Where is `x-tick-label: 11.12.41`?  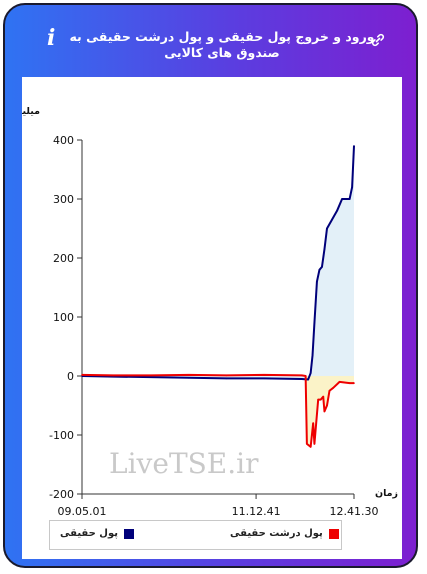 x-tick-label: 11.12.41 is located at coordinates (256, 511).